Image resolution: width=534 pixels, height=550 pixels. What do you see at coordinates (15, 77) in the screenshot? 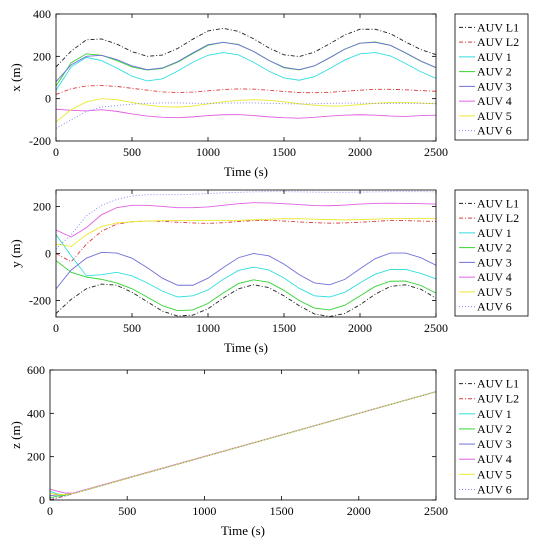
I see `y-axis-label: x (m)` at bounding box center [15, 77].